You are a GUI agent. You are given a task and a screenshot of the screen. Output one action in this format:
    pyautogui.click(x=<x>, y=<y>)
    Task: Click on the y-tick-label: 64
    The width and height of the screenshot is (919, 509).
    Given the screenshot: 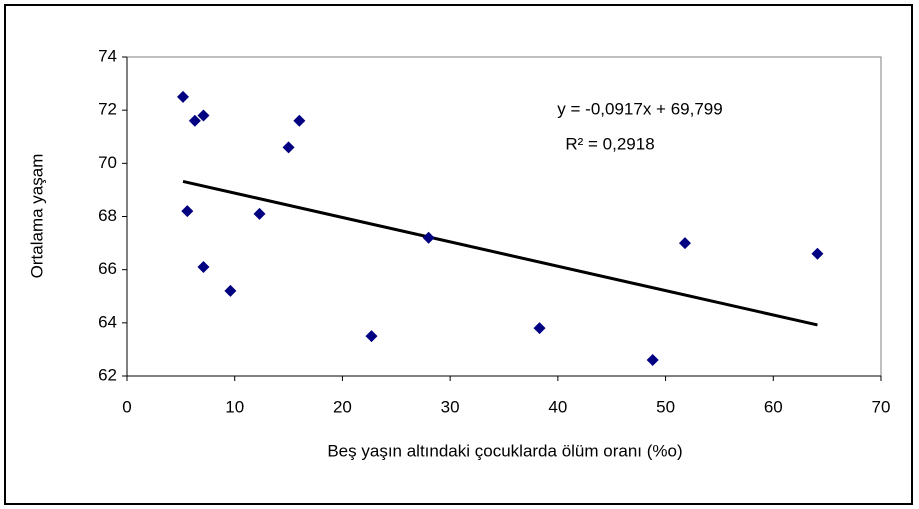 What is the action you would take?
    pyautogui.click(x=107, y=321)
    